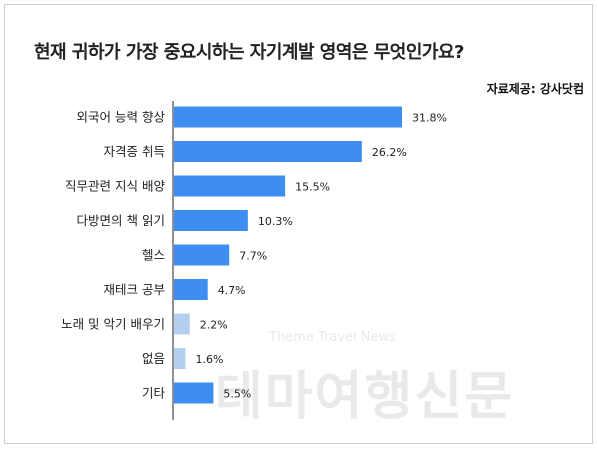 Image resolution: width=598 pixels, height=449 pixels. I want to click on value-label-0: 31.8%, so click(429, 118).